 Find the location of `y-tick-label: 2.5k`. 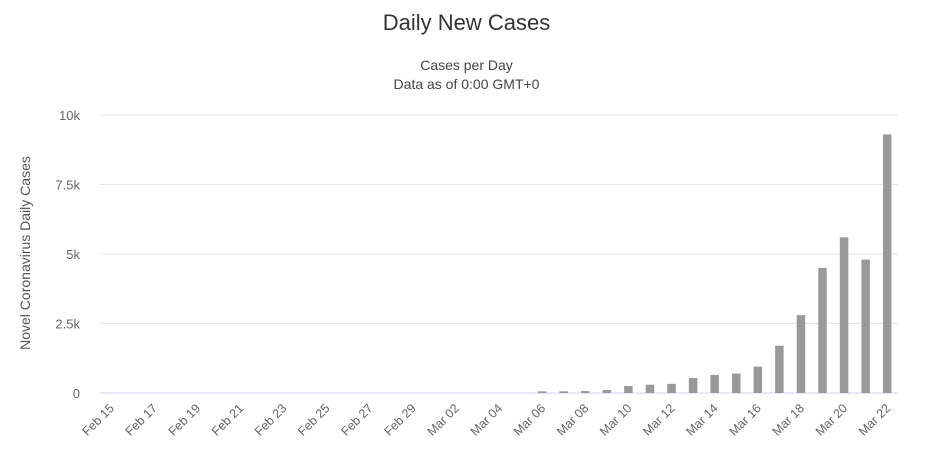

y-tick-label: 2.5k is located at coordinates (67, 324).